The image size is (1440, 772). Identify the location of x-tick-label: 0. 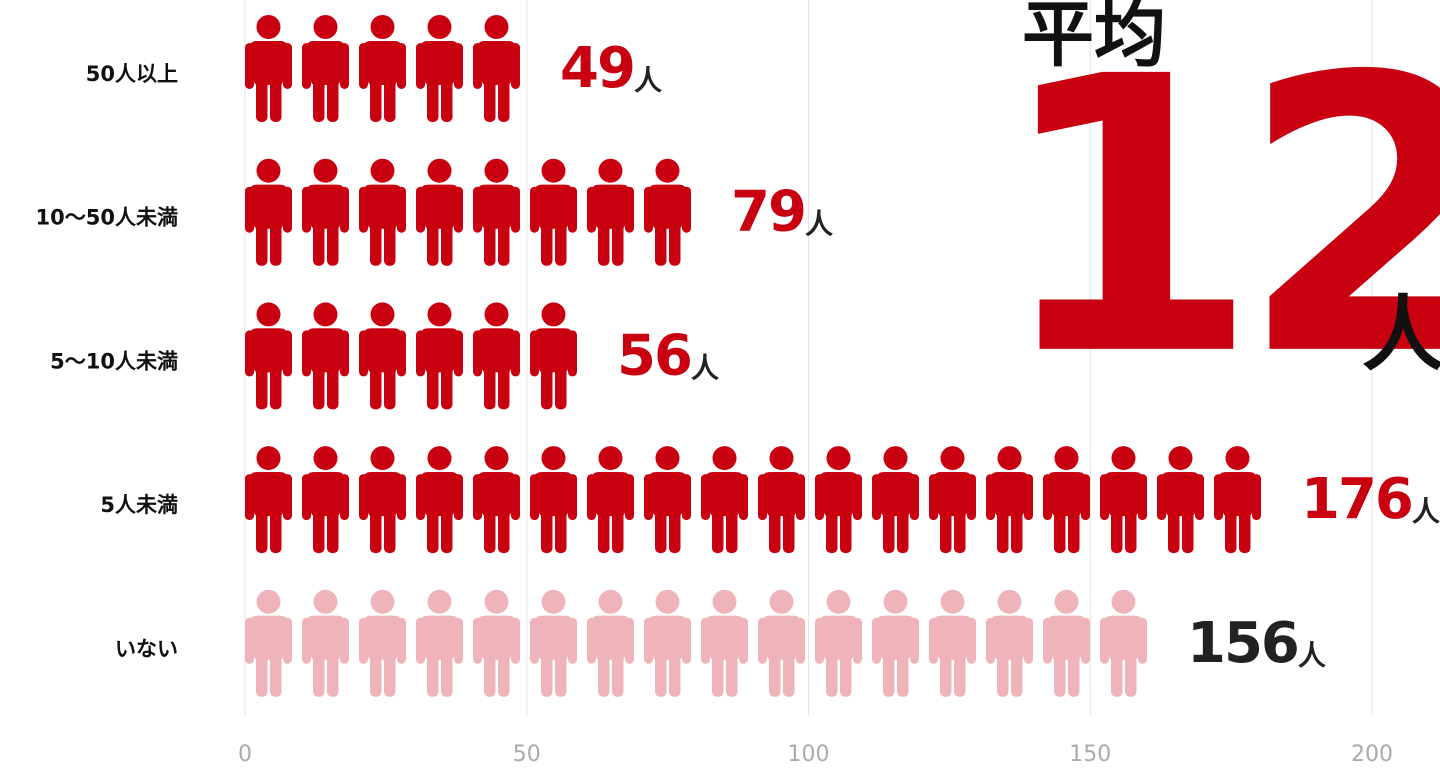
(245, 754).